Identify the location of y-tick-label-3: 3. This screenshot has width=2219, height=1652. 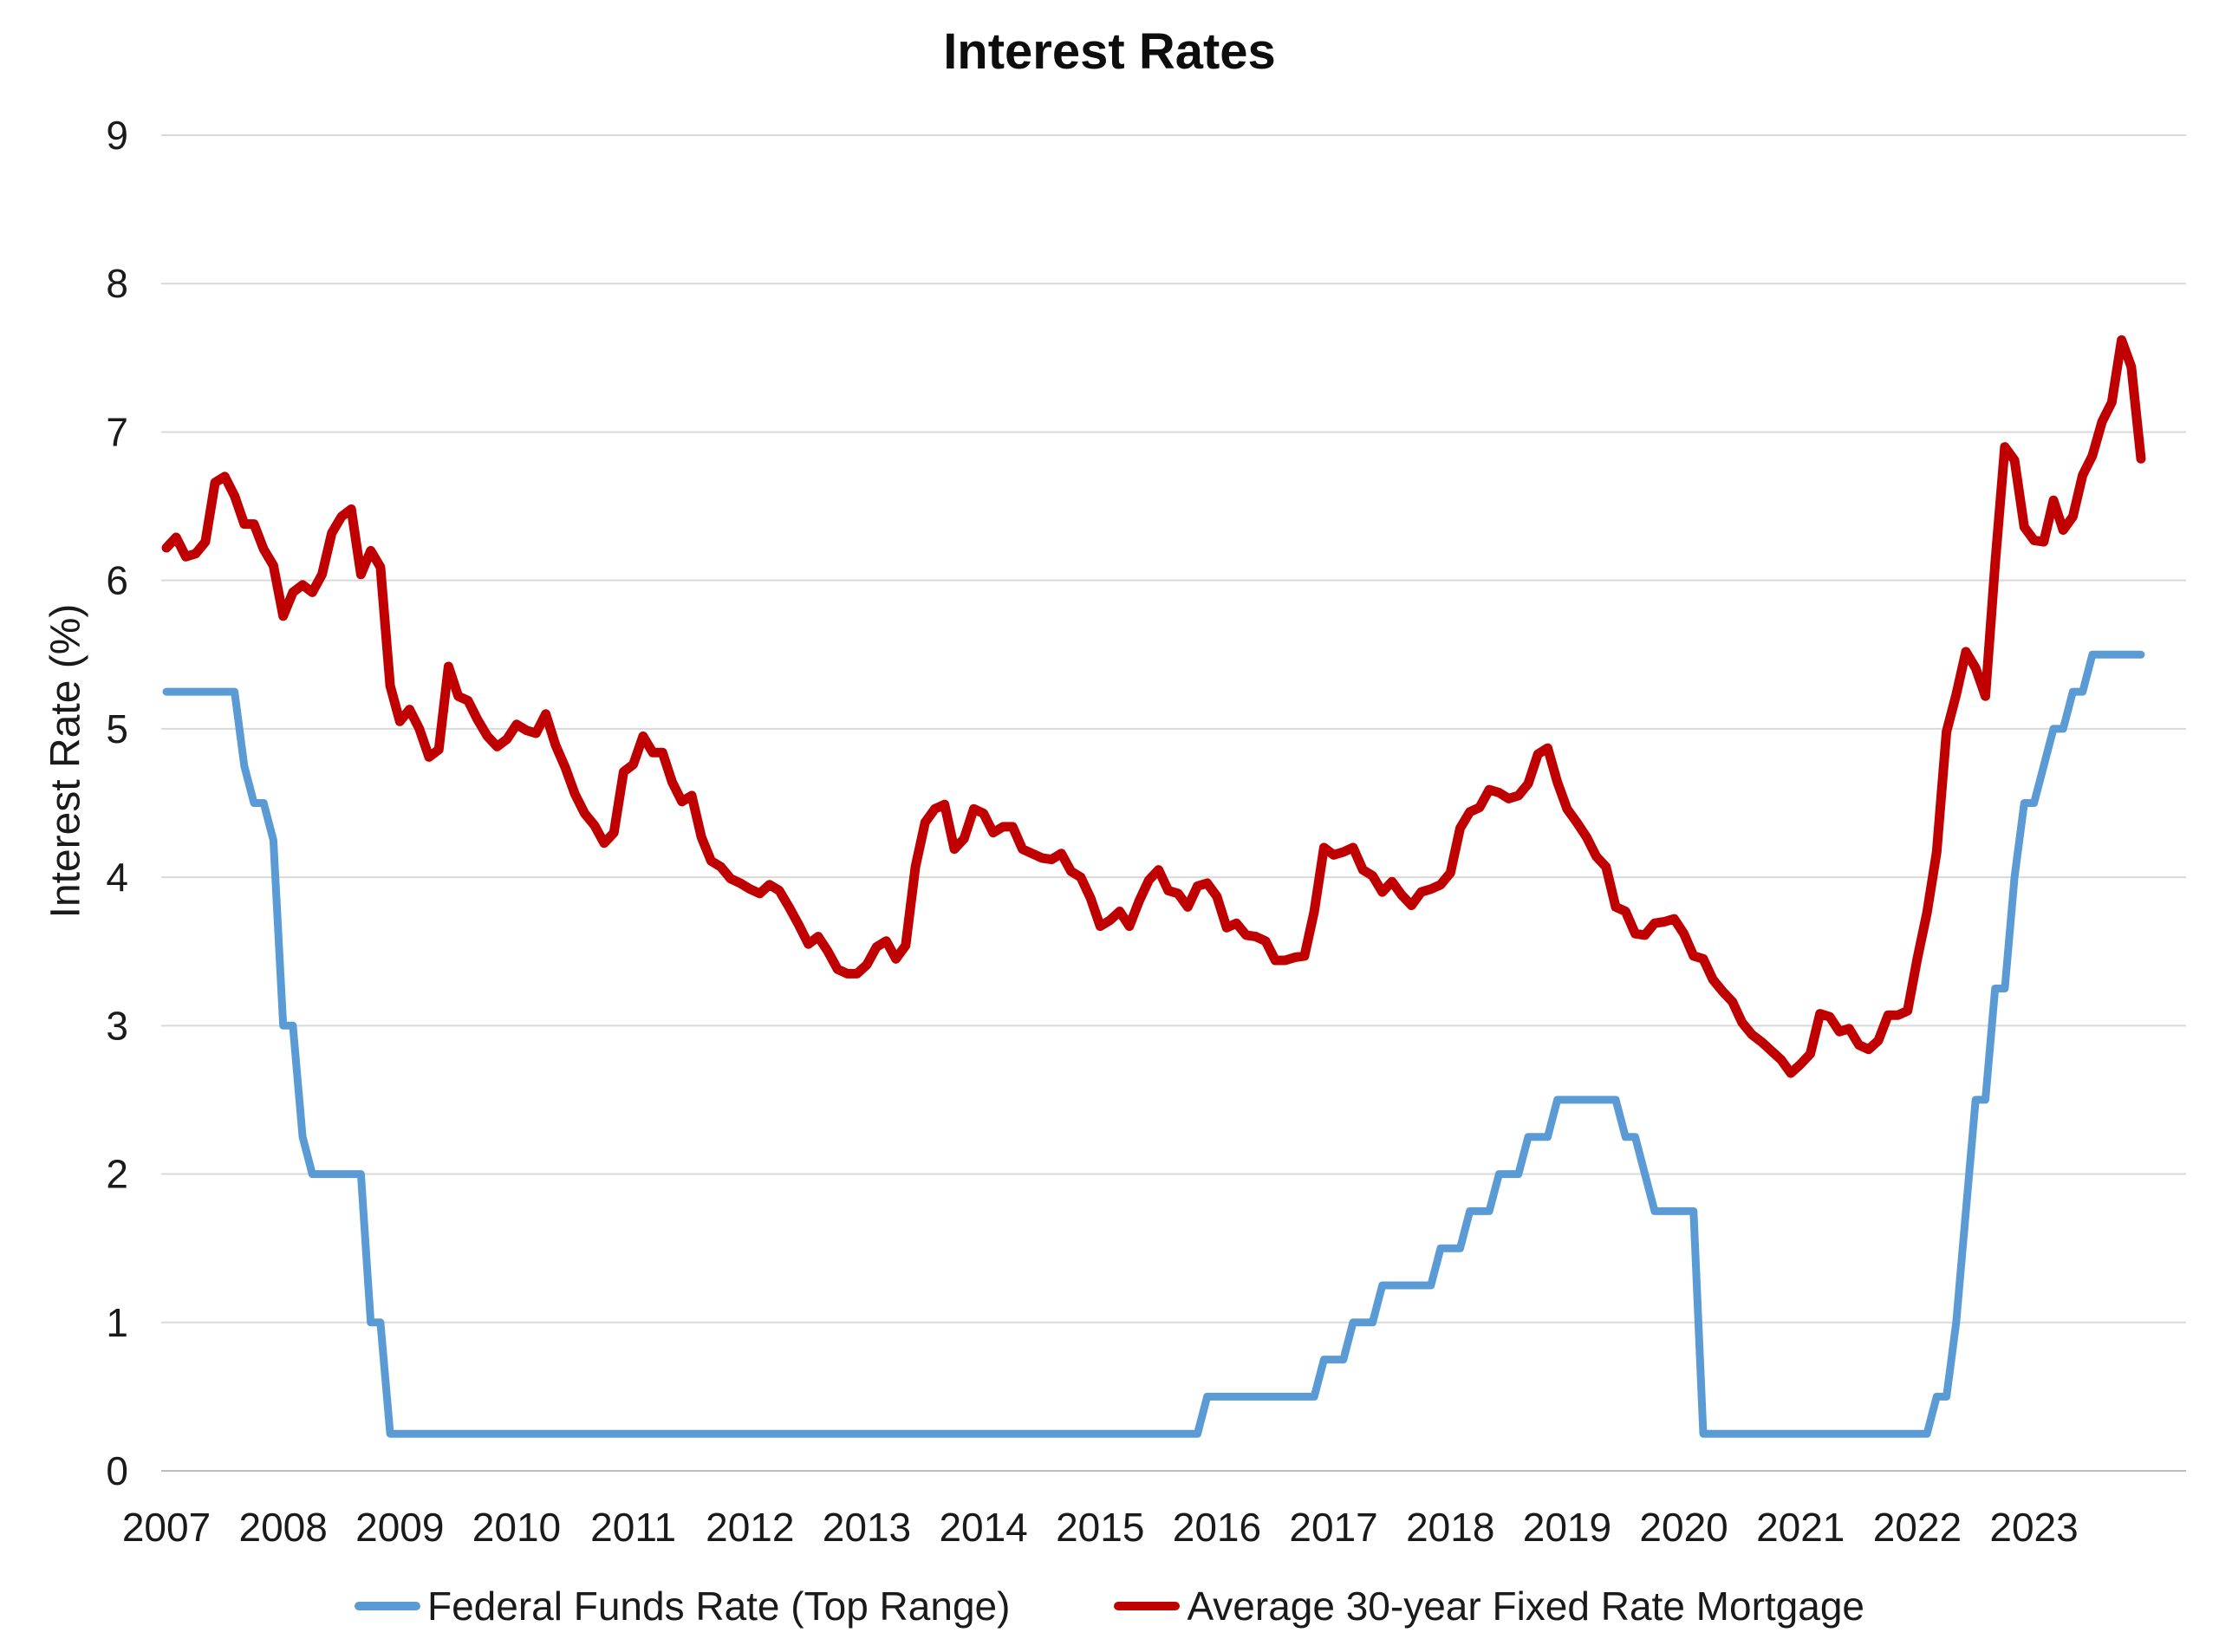
(117, 1025).